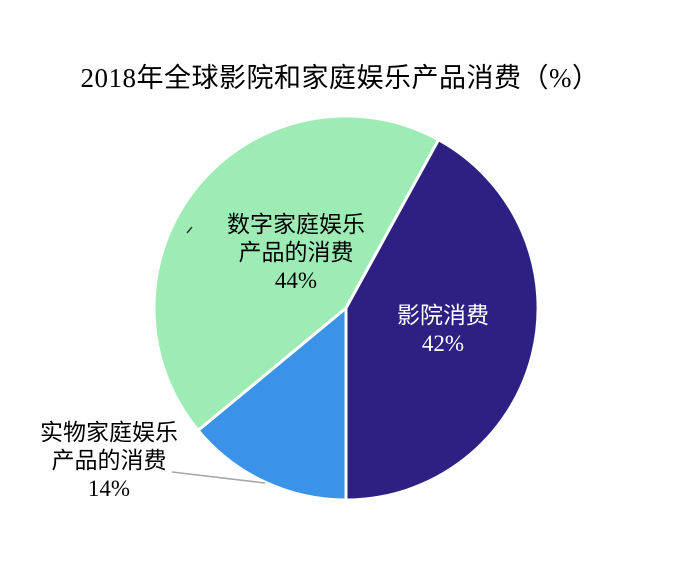  I want to click on slice-label-physical-home-entertainment: 实物家庭娱乐 产品的消费 14%, so click(109, 460).